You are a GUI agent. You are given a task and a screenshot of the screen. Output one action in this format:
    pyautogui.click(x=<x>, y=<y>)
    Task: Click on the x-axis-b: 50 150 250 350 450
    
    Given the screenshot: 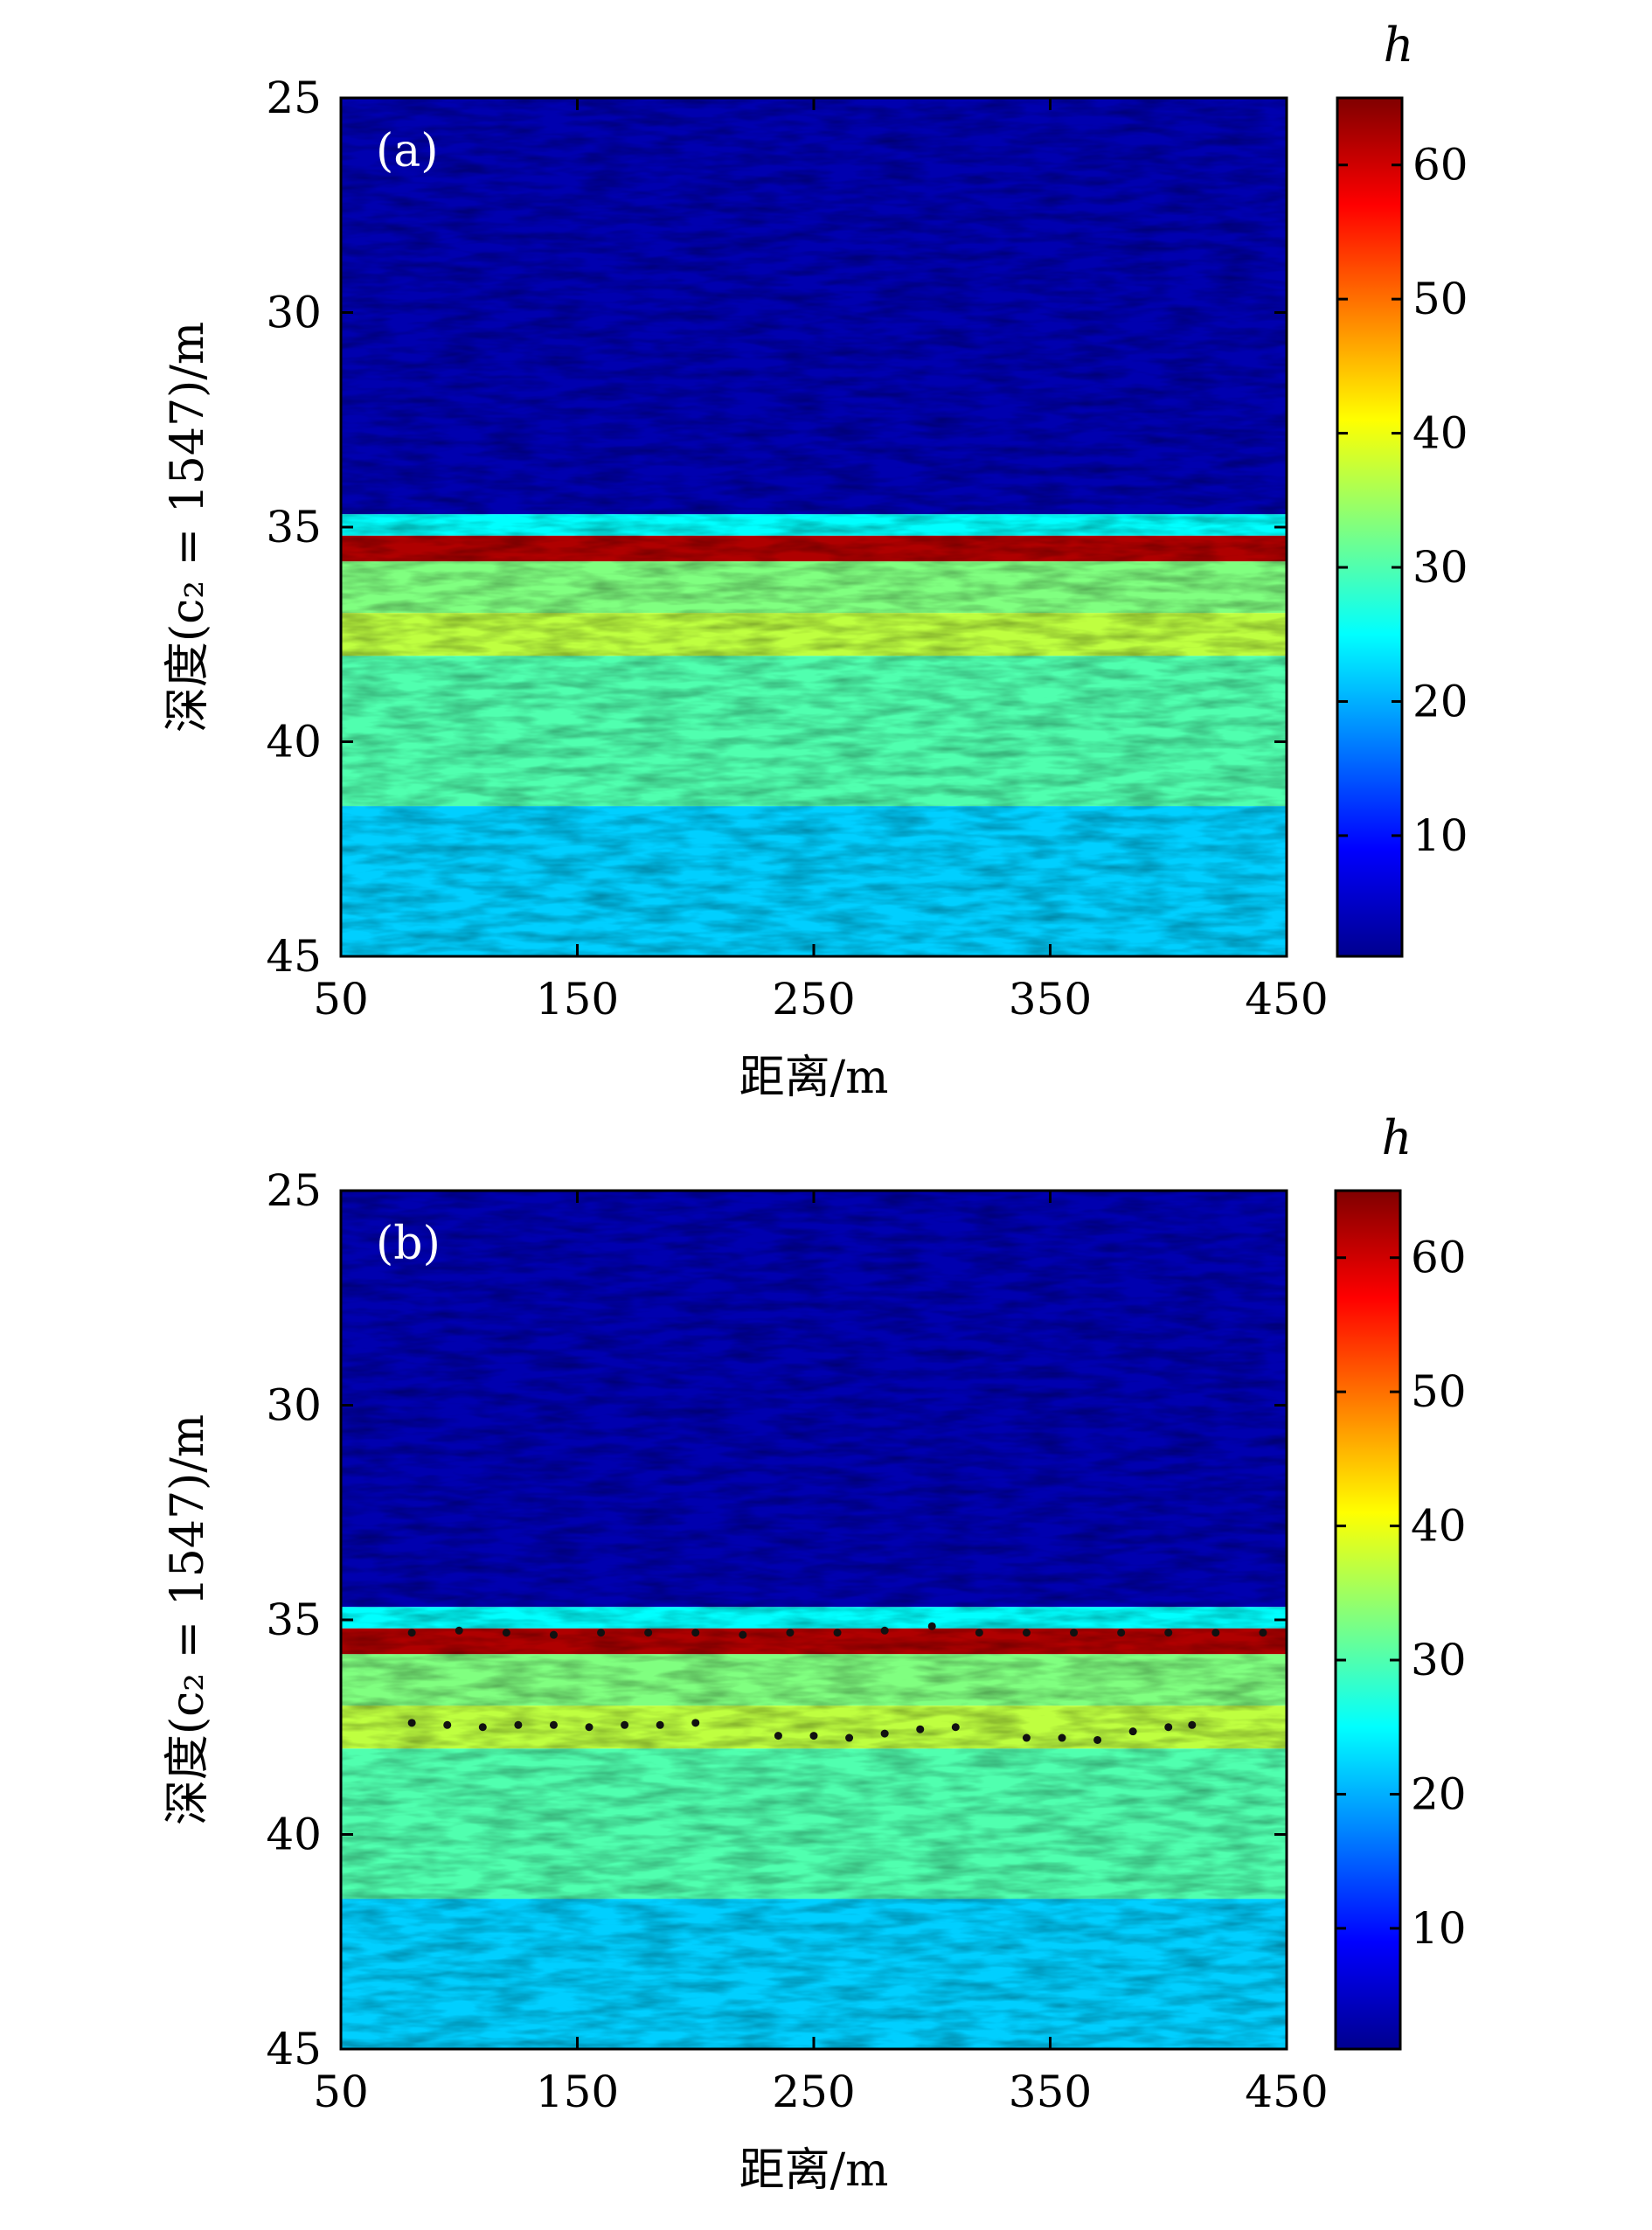 What is the action you would take?
    pyautogui.click(x=821, y=2092)
    